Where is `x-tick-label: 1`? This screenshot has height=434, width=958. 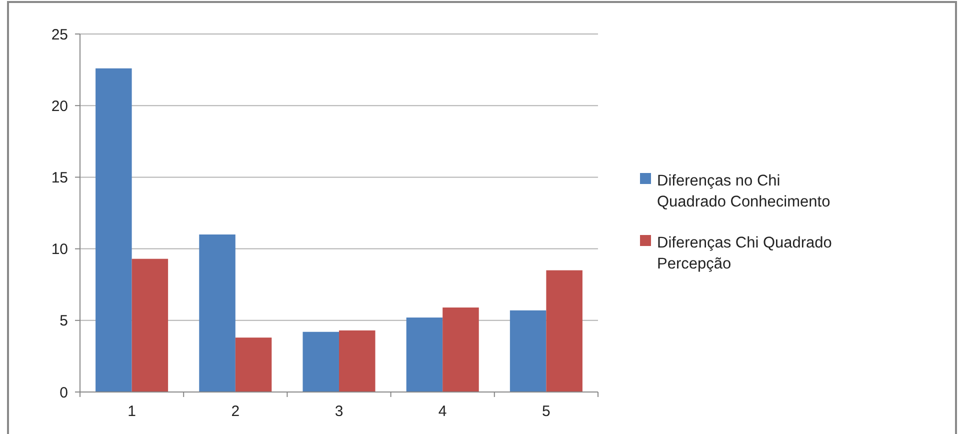
x-tick-label: 1 is located at coordinates (132, 411).